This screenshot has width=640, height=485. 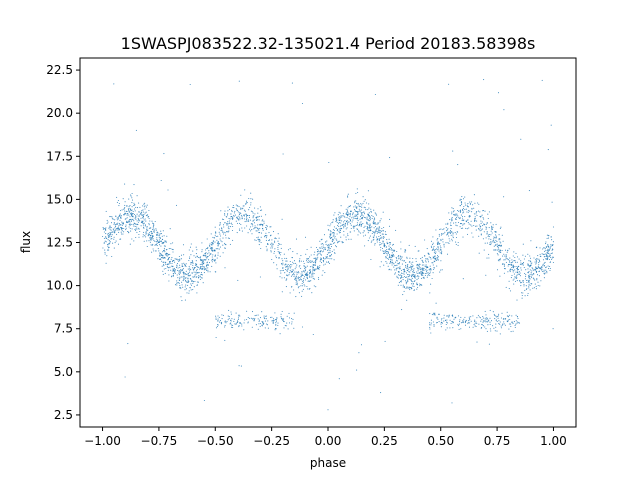 I want to click on x-tick-label: −0.25, so click(x=271, y=441).